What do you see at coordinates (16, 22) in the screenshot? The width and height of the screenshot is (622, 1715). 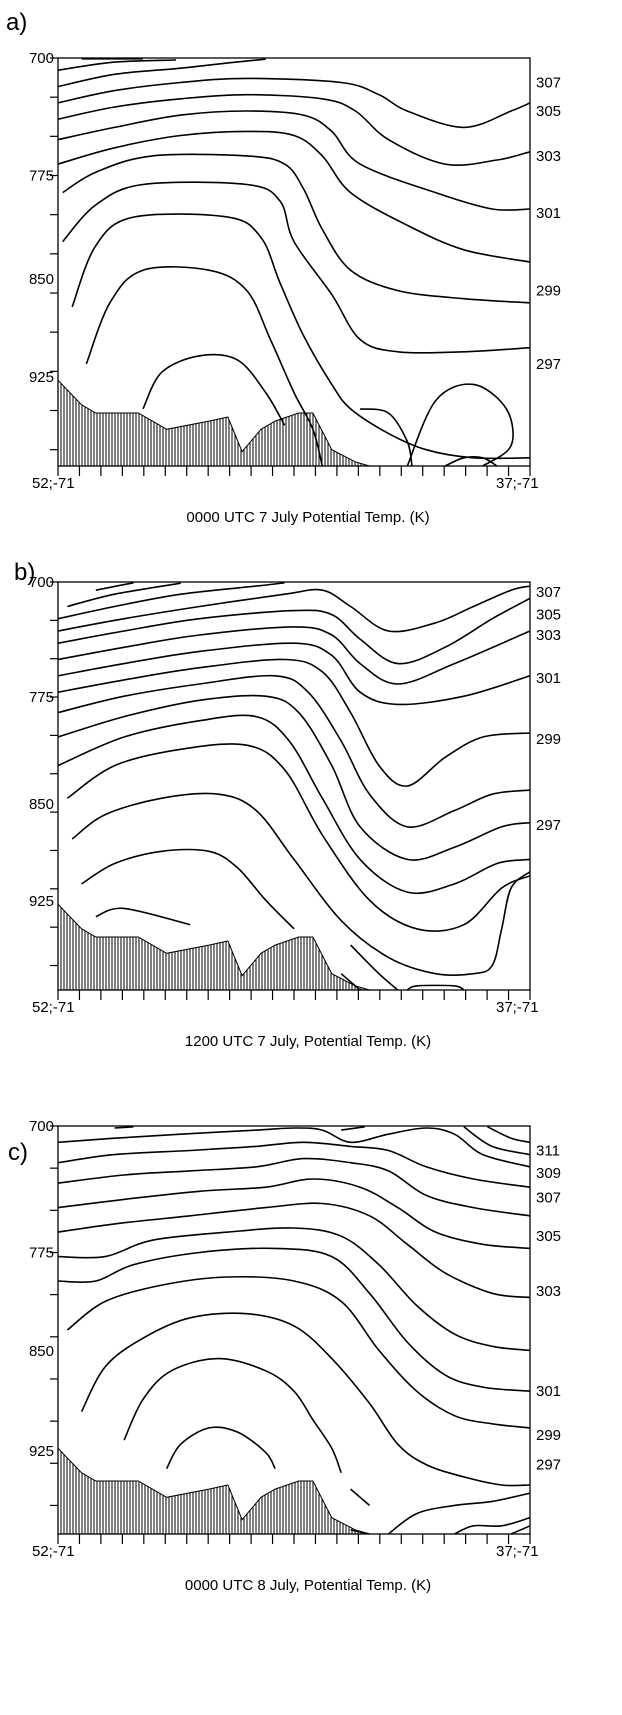 I see `panel-label: a)` at bounding box center [16, 22].